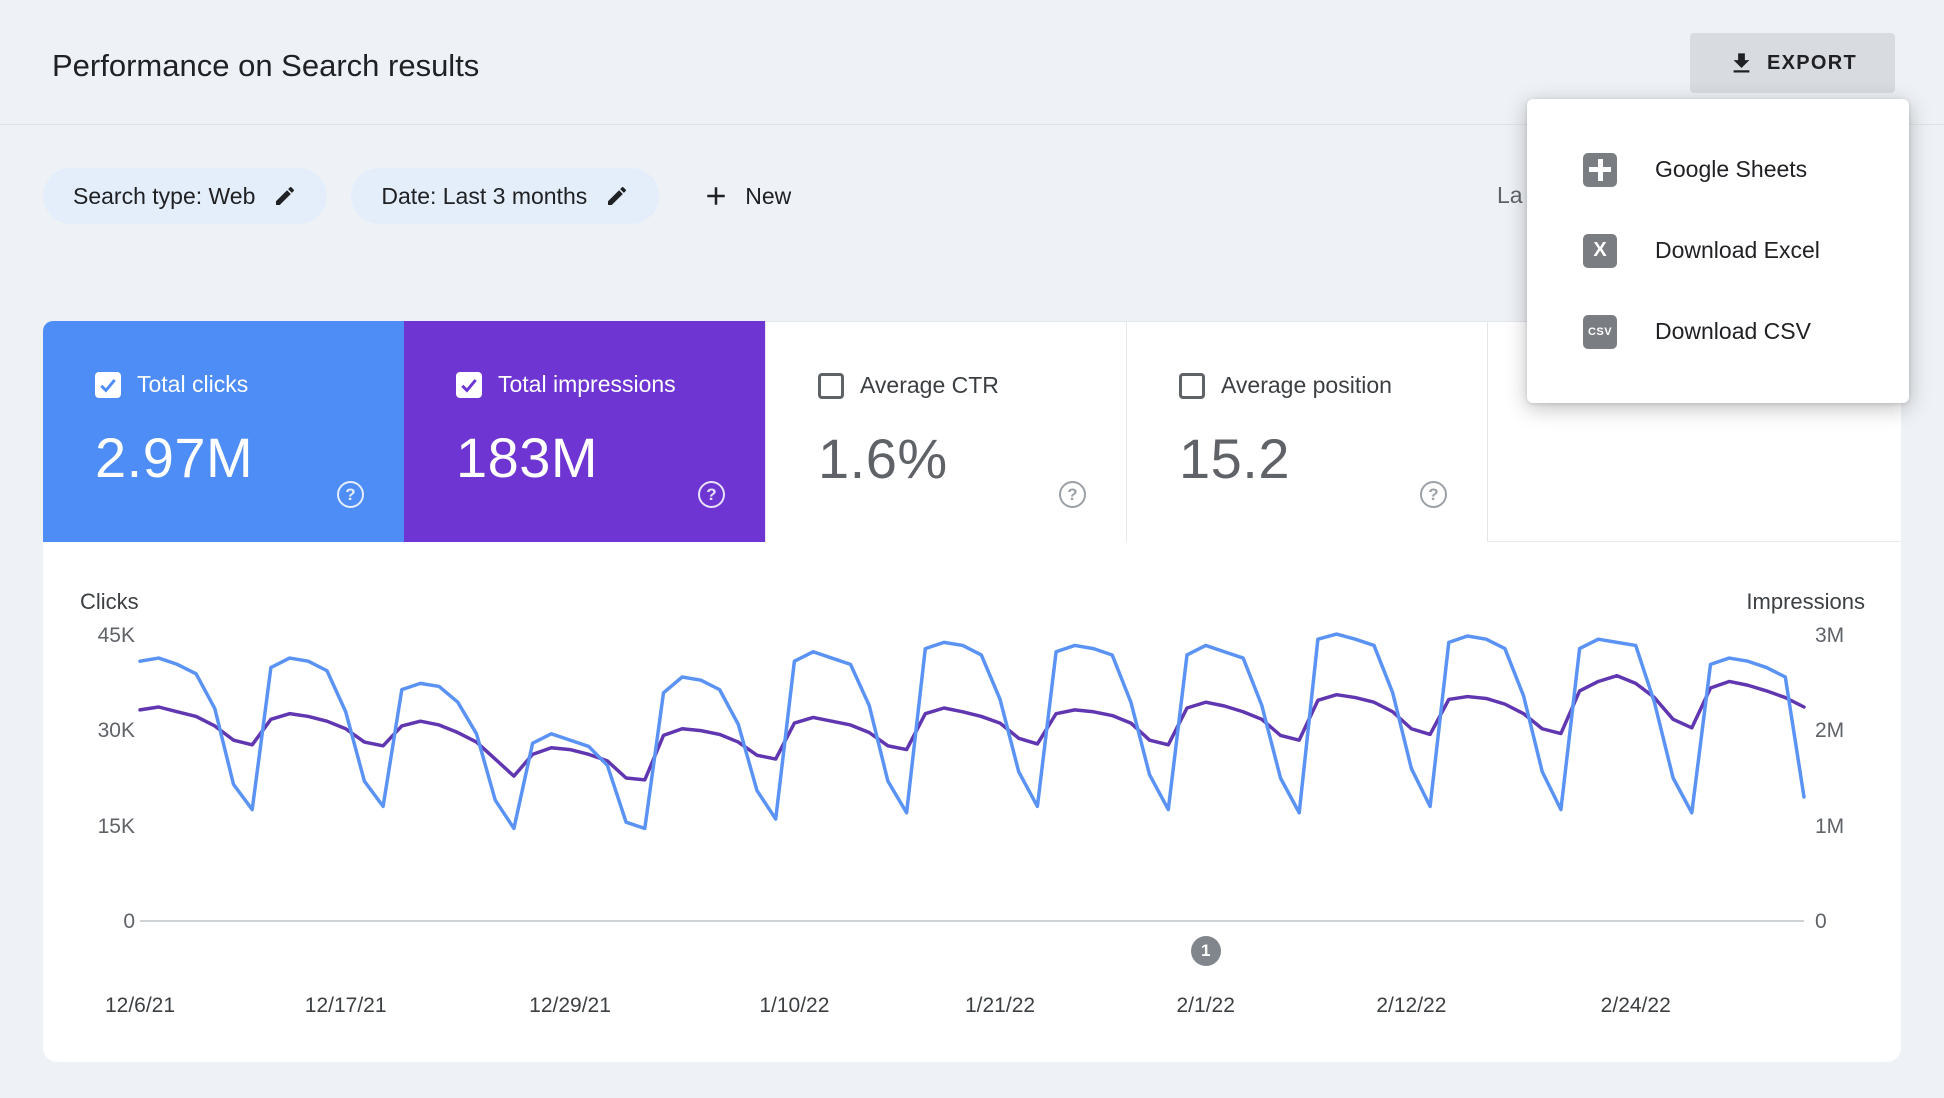 This screenshot has width=1944, height=1098. I want to click on menu-item-google-sheets: Google Sheets, so click(1718, 169).